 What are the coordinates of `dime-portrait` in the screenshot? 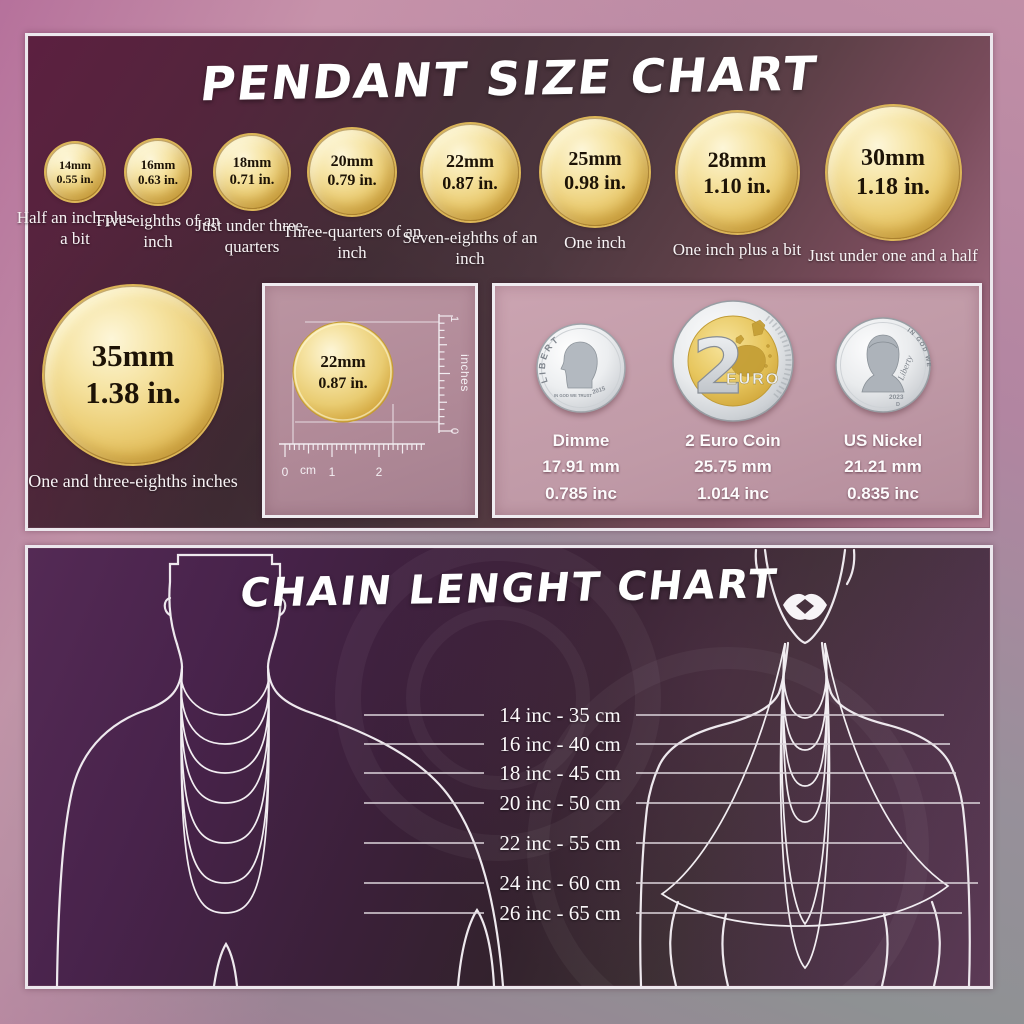 It's located at (579, 365).